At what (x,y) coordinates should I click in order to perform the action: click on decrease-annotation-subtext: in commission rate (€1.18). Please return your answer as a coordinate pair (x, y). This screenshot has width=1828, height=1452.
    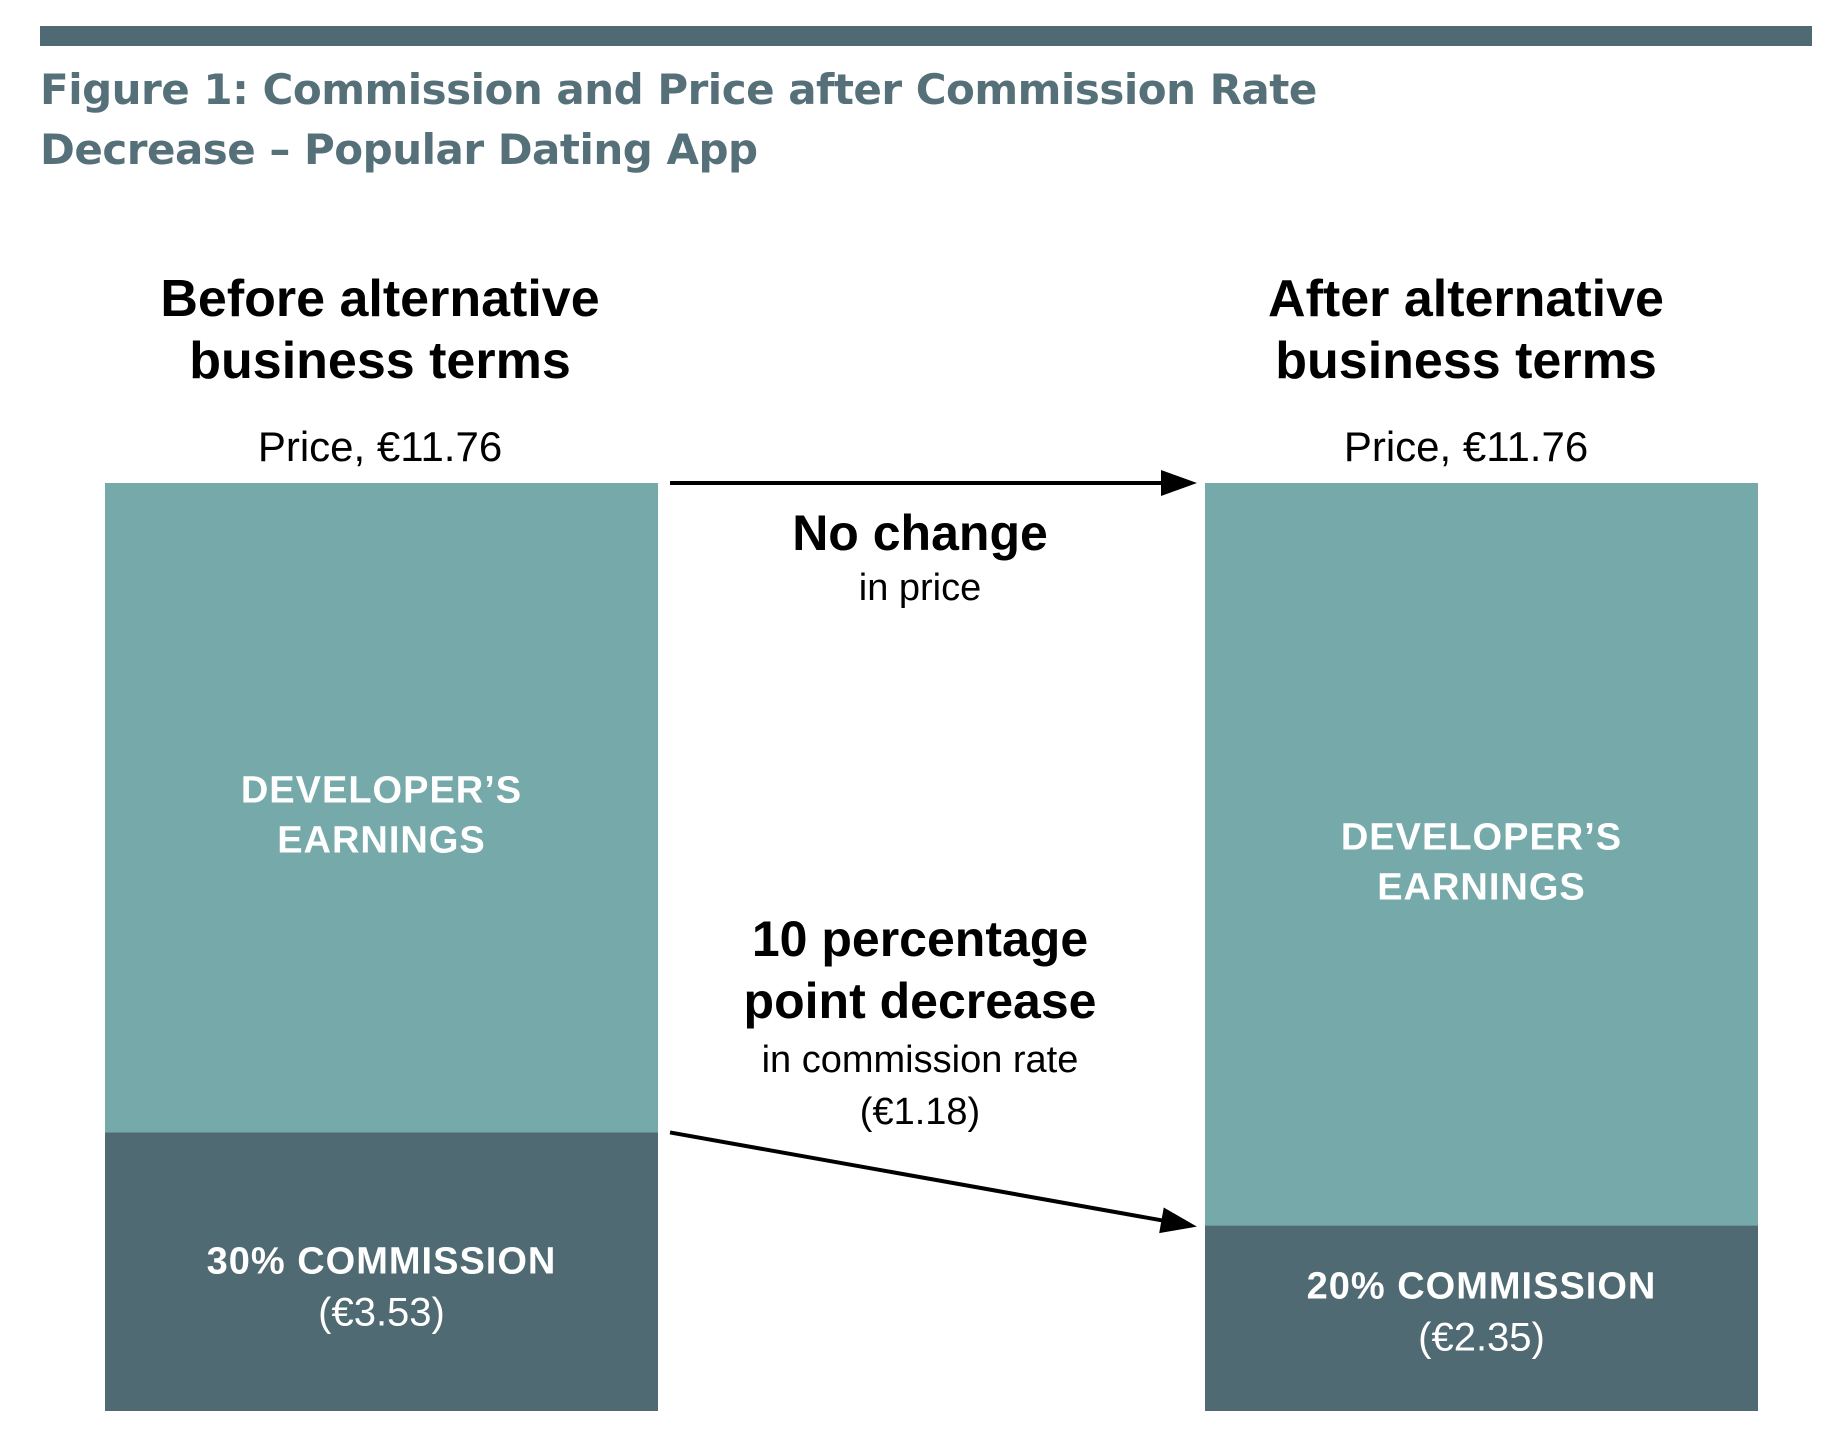
    Looking at the image, I should click on (920, 1086).